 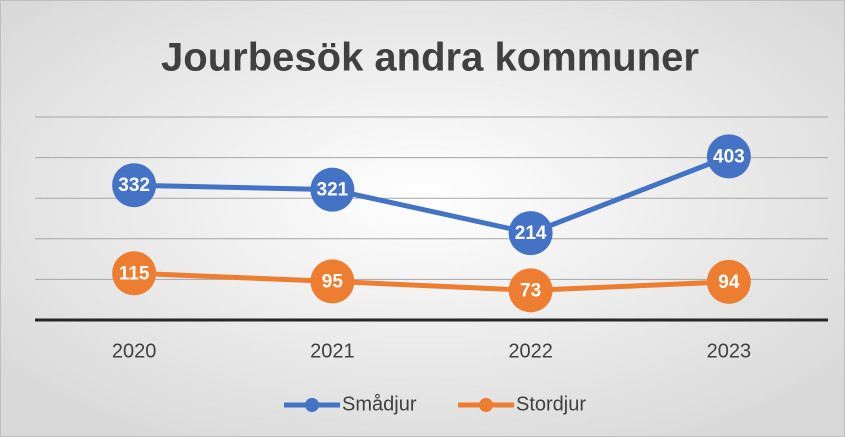 What do you see at coordinates (332, 351) in the screenshot?
I see `x-tick-label: 2021` at bounding box center [332, 351].